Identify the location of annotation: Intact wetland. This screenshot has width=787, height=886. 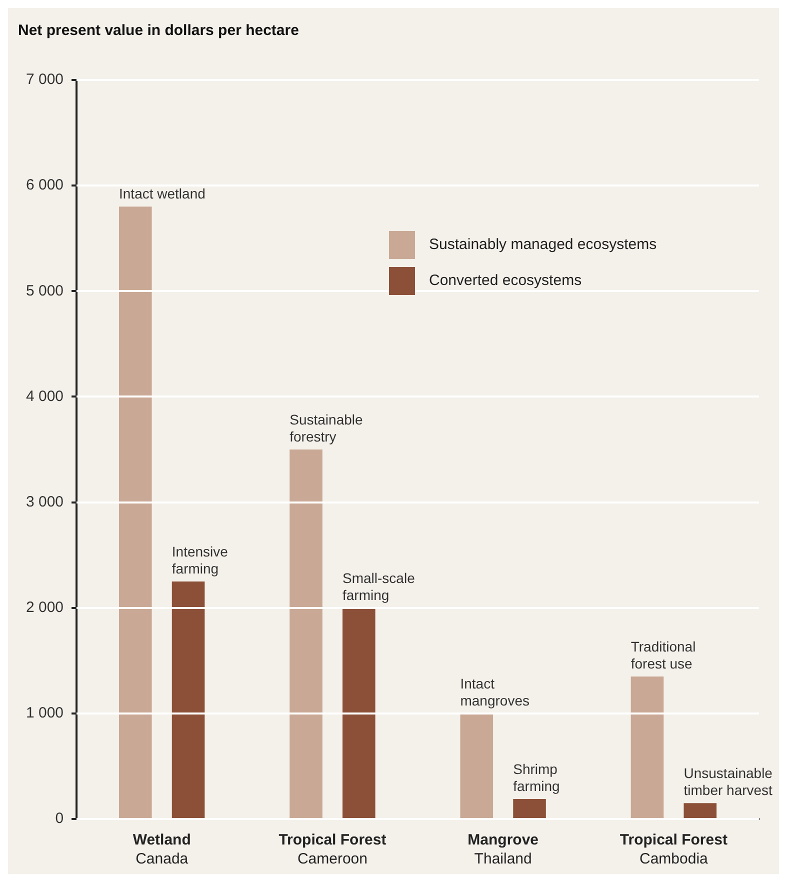
(162, 194).